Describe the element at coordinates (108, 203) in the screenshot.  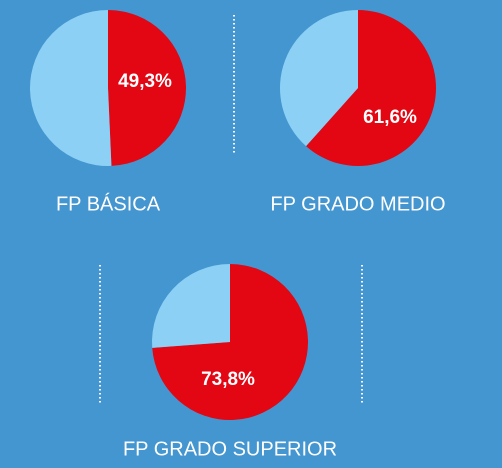
I see `pie-title: FP BÁSICA` at that location.